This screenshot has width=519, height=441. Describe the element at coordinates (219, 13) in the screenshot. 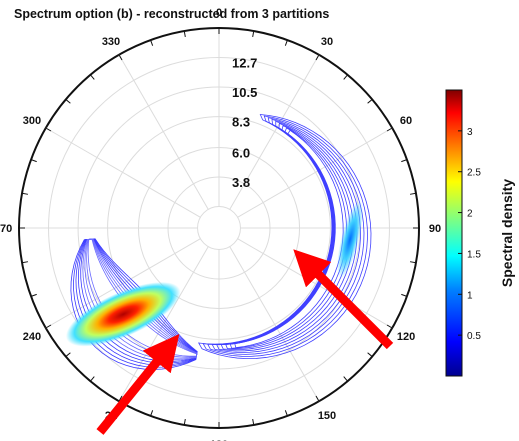

I see `angle-label-0: 0` at that location.